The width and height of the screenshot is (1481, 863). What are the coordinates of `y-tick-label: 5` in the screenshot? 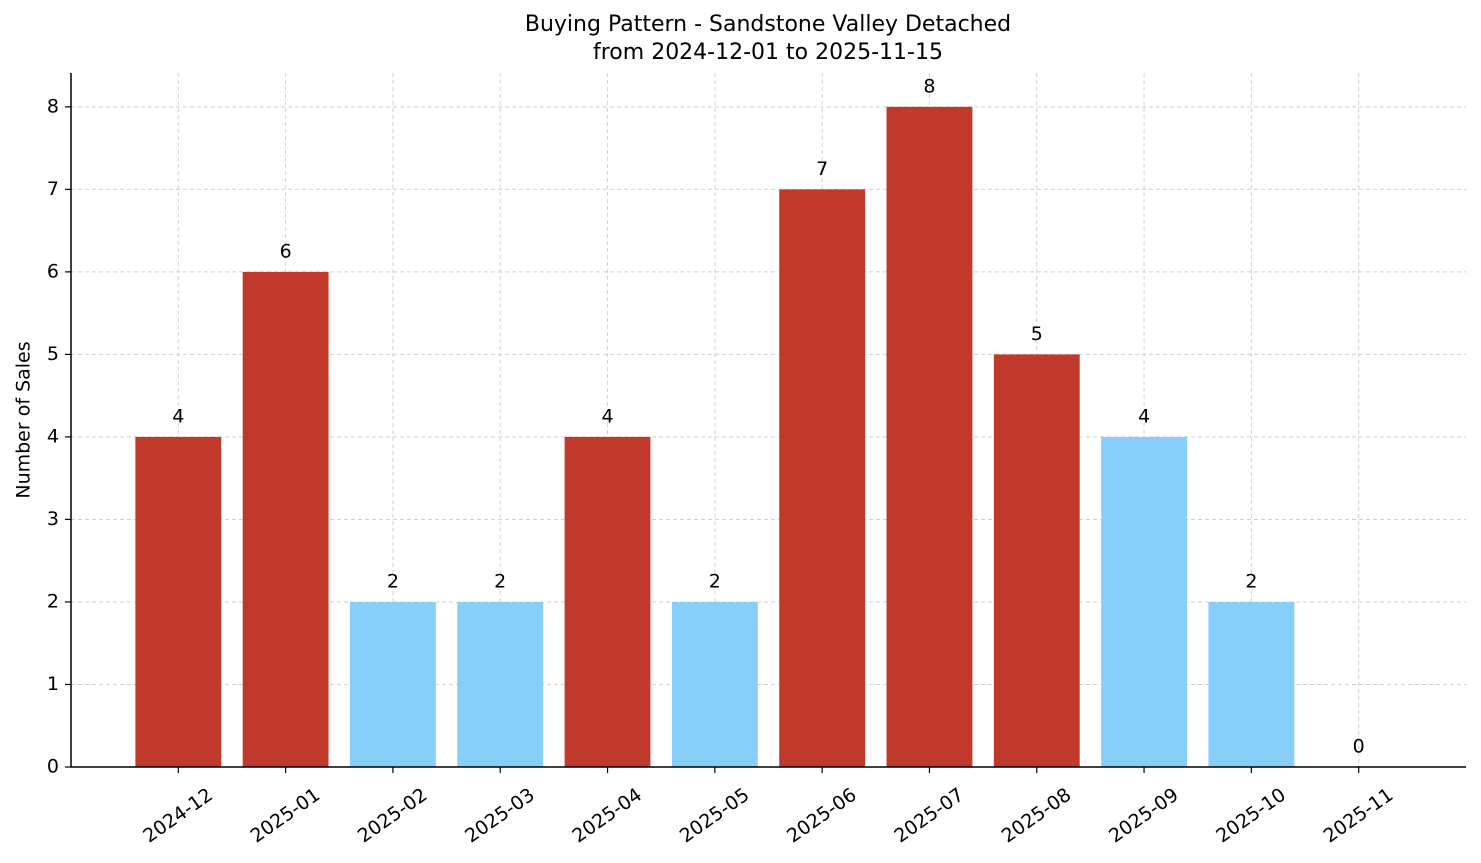 It's located at (53, 354).